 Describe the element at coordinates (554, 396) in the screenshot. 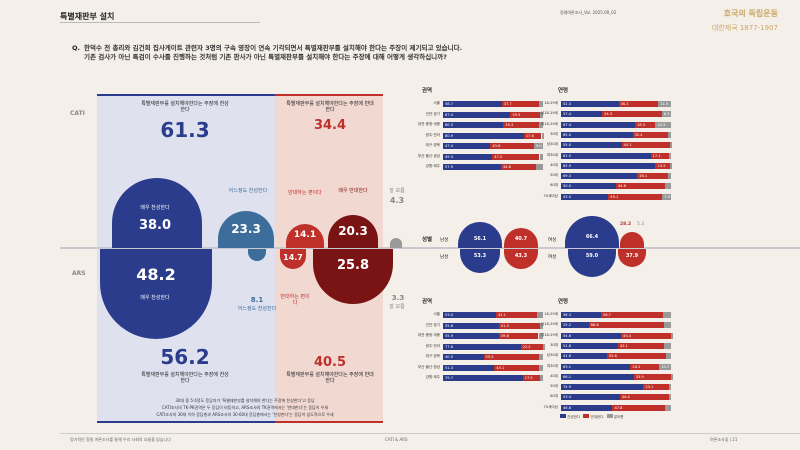

I see `age-bottom-row-label: 60대` at that location.